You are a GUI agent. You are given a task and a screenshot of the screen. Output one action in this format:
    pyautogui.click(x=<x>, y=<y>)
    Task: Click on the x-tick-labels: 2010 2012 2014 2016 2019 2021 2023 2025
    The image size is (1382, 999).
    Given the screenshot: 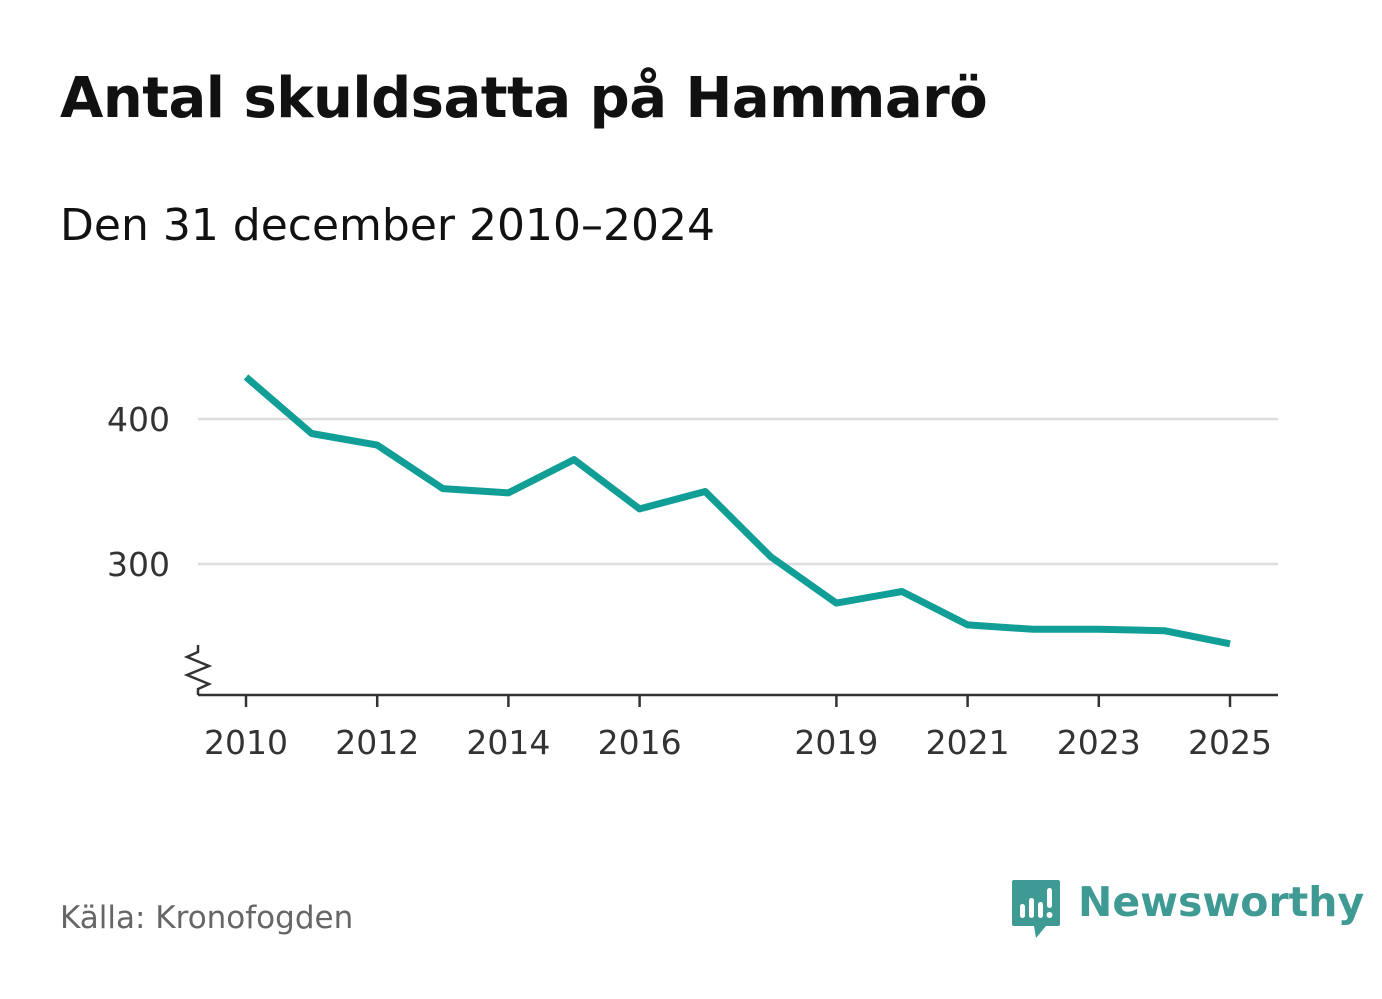 What is the action you would take?
    pyautogui.click(x=738, y=742)
    